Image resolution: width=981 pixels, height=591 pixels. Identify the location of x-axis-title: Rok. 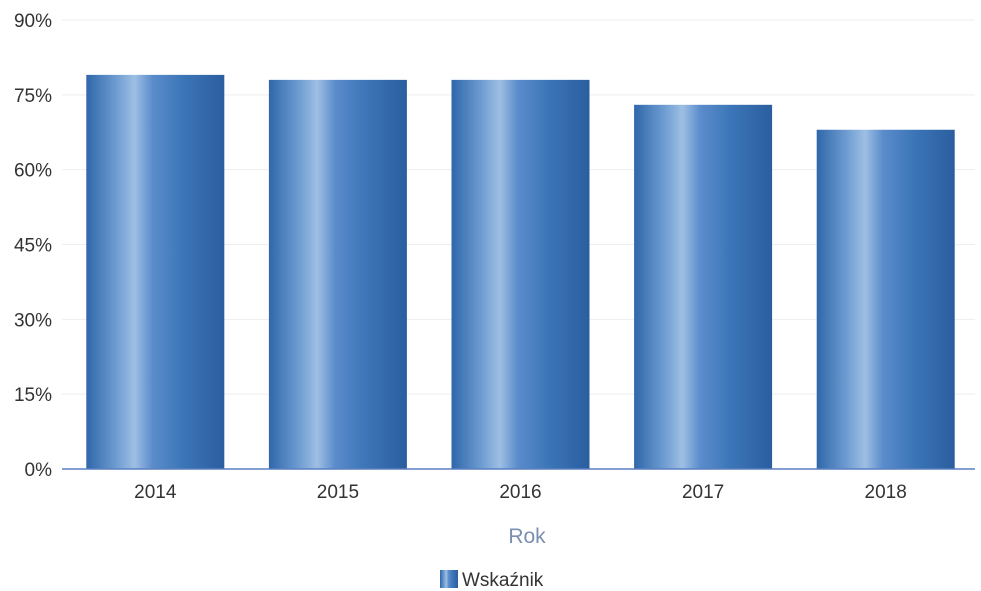
(527, 536).